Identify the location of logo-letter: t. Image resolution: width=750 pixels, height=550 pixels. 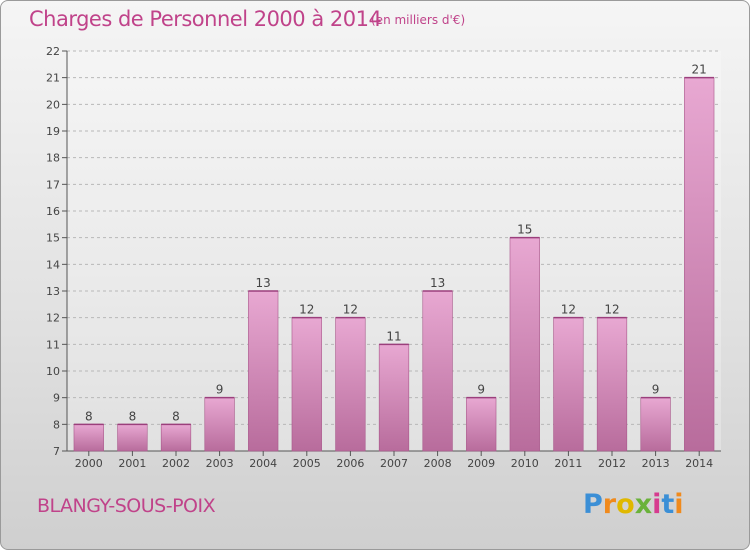
(668, 504).